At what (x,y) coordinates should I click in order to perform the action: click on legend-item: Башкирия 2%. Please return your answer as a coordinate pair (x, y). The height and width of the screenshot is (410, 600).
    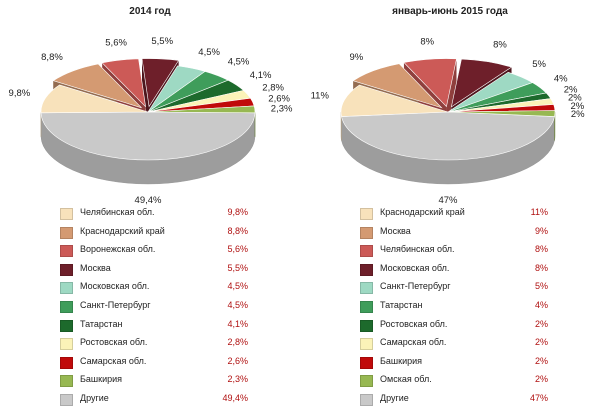
    Looking at the image, I should click on (453, 363).